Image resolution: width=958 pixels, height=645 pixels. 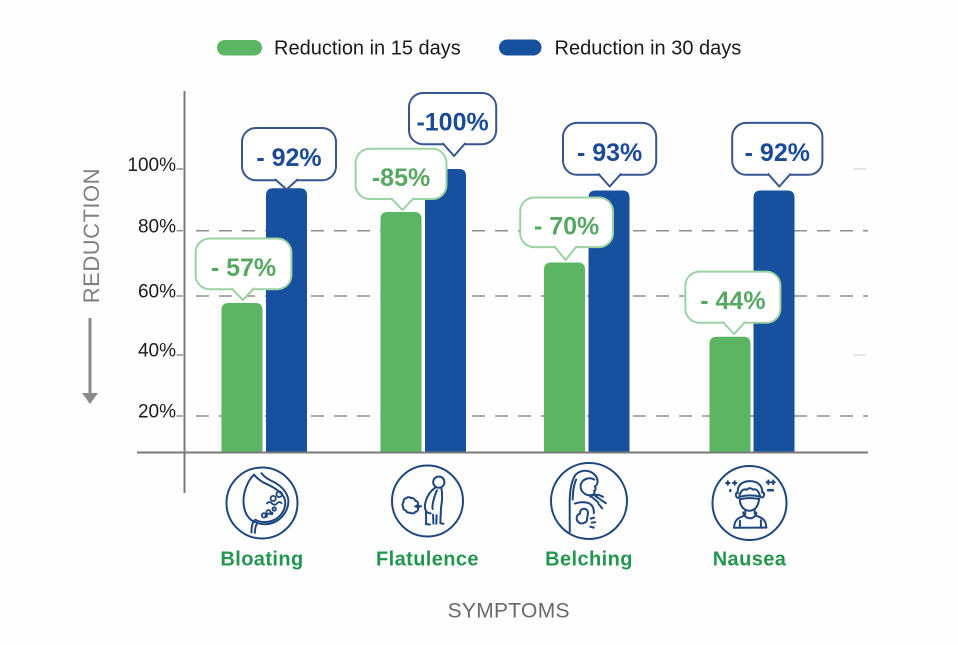 I want to click on svg-text: 60%, so click(x=157, y=292).